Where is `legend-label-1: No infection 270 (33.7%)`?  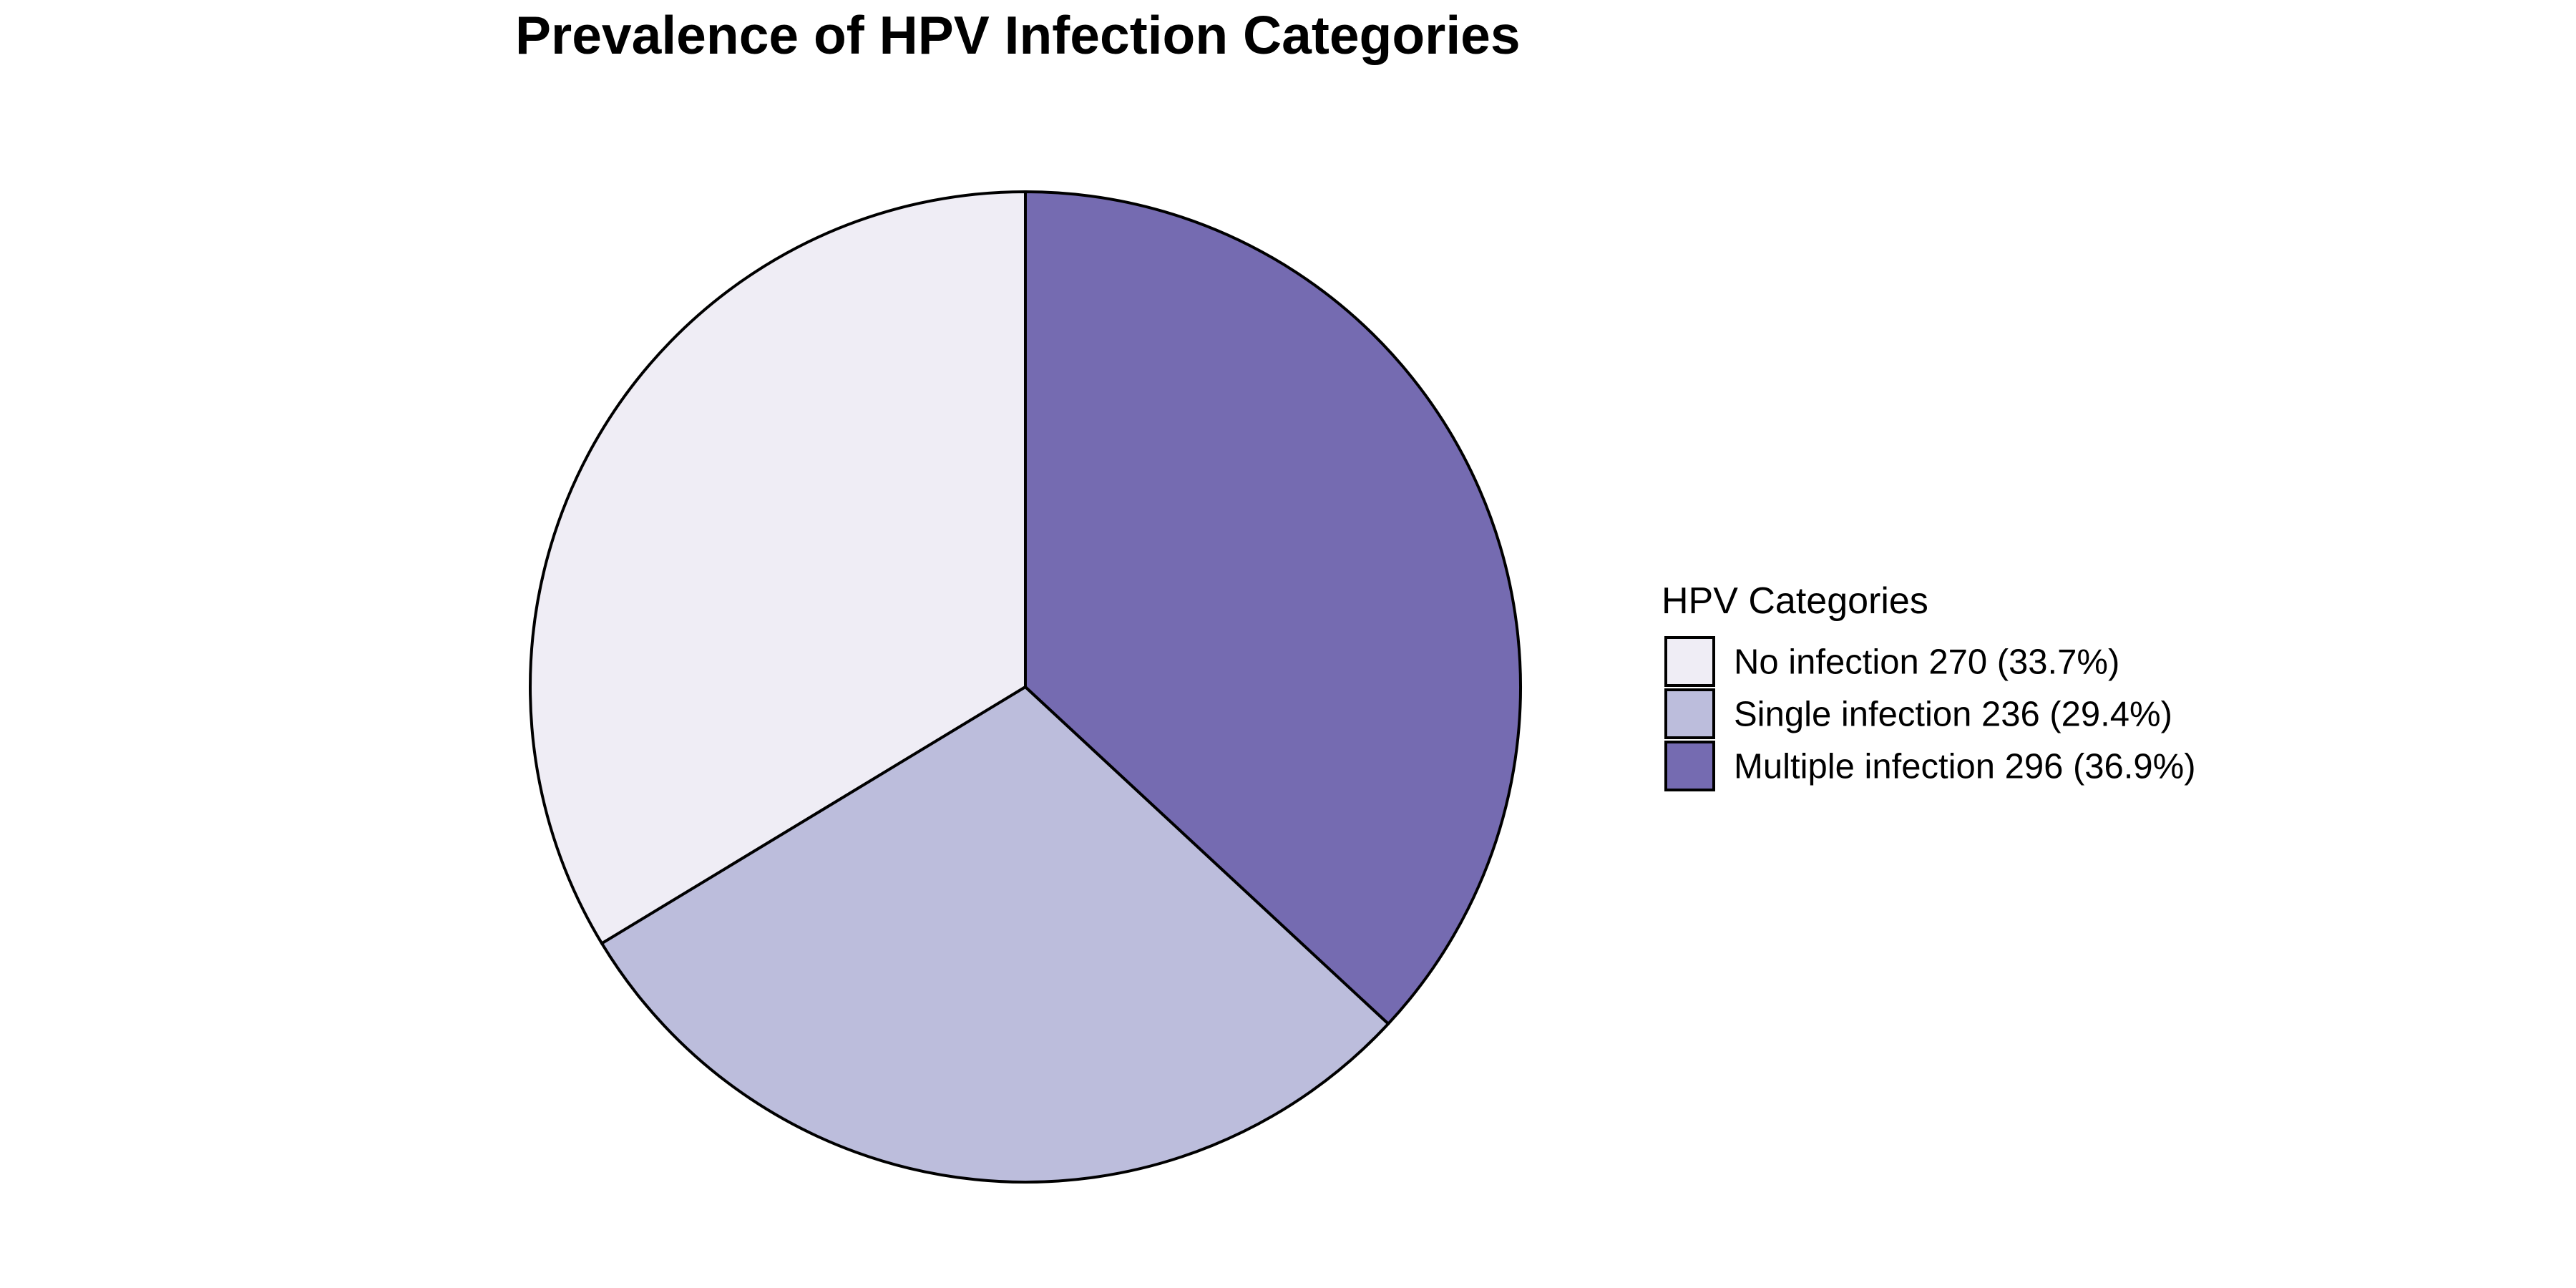 legend-label-1: No infection 270 (33.7%) is located at coordinates (1926, 662).